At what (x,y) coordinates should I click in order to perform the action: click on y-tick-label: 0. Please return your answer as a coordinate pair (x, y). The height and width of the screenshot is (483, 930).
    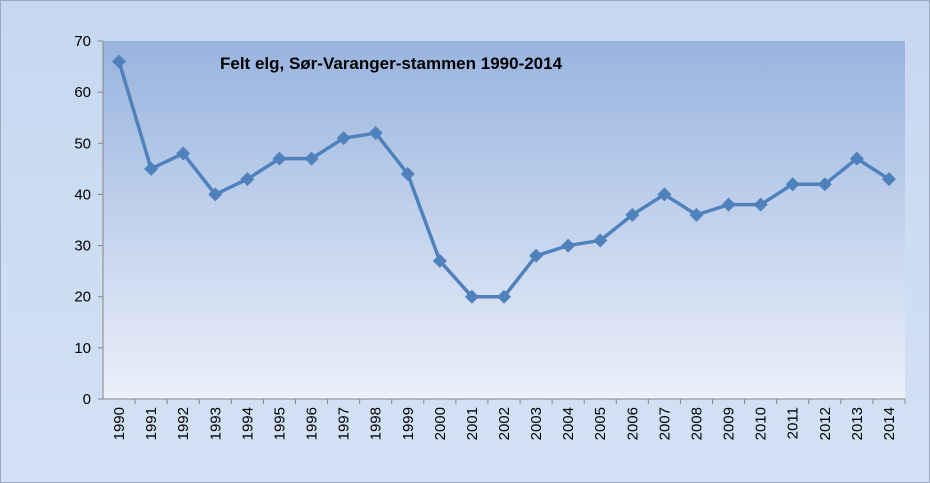
    Looking at the image, I should click on (87, 399).